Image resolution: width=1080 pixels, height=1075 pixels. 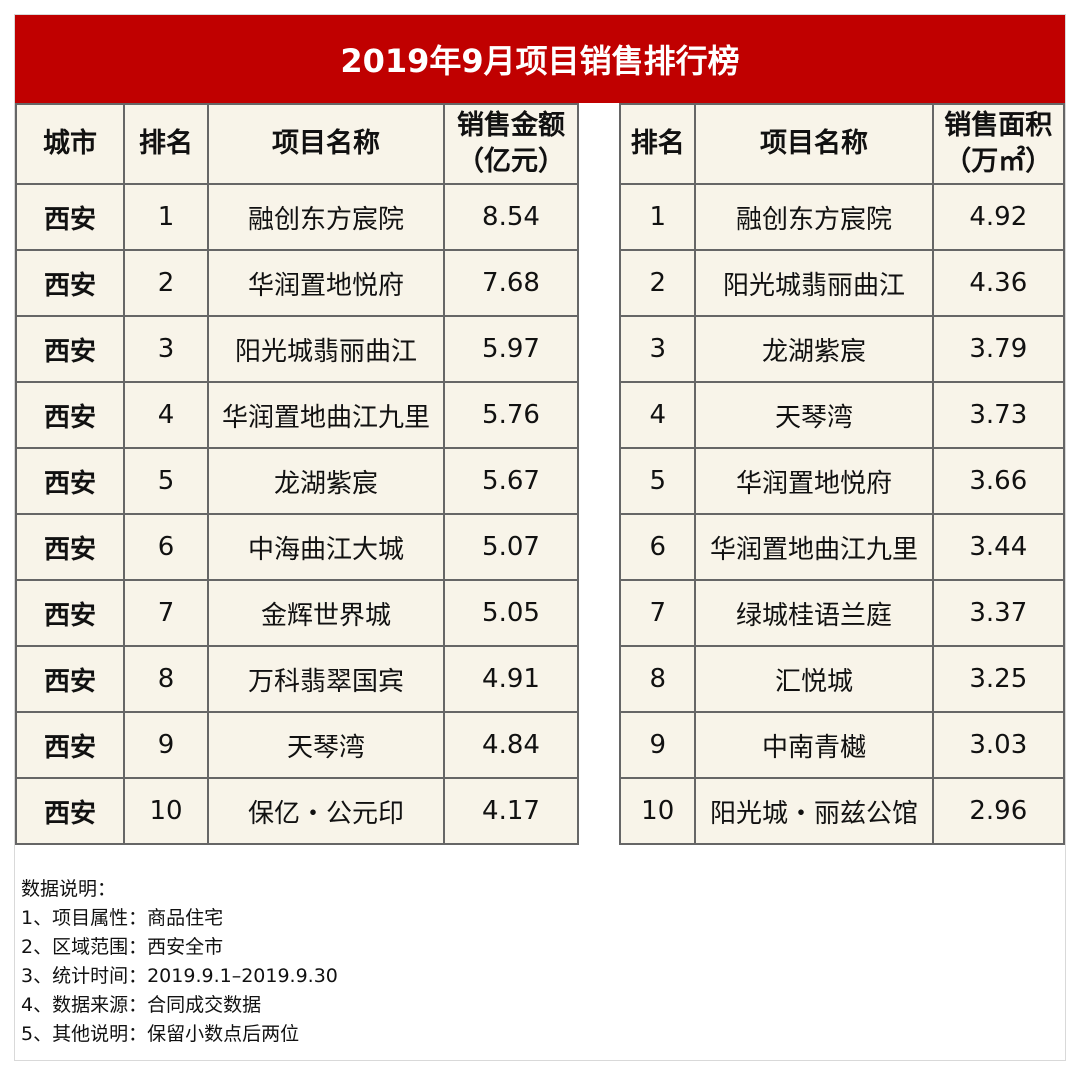 I want to click on sales-area-cell: 3.44, so click(x=998, y=547).